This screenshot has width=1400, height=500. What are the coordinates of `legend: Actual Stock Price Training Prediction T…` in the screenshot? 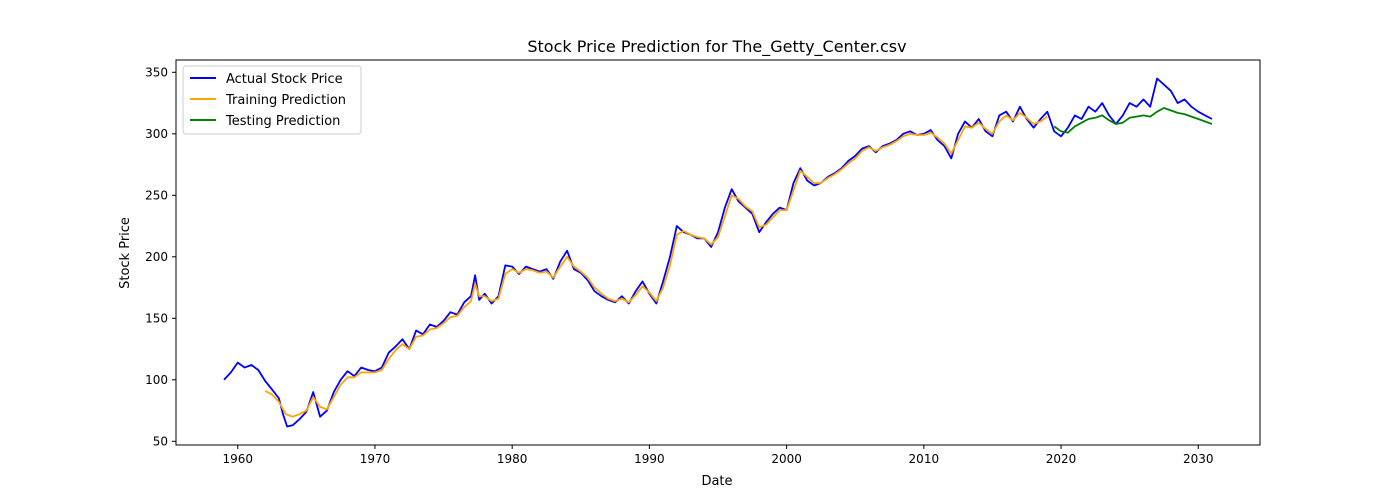 It's located at (272, 100).